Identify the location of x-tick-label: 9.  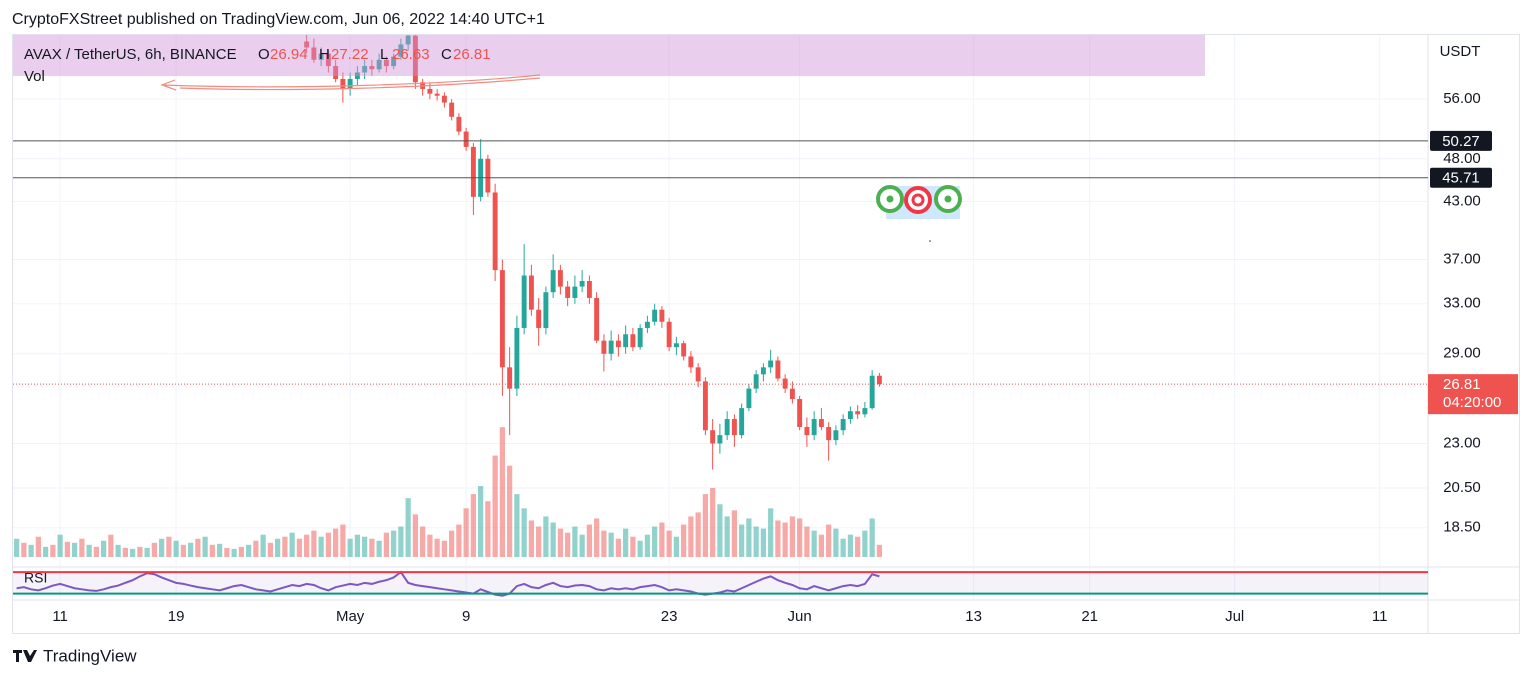
(466, 616).